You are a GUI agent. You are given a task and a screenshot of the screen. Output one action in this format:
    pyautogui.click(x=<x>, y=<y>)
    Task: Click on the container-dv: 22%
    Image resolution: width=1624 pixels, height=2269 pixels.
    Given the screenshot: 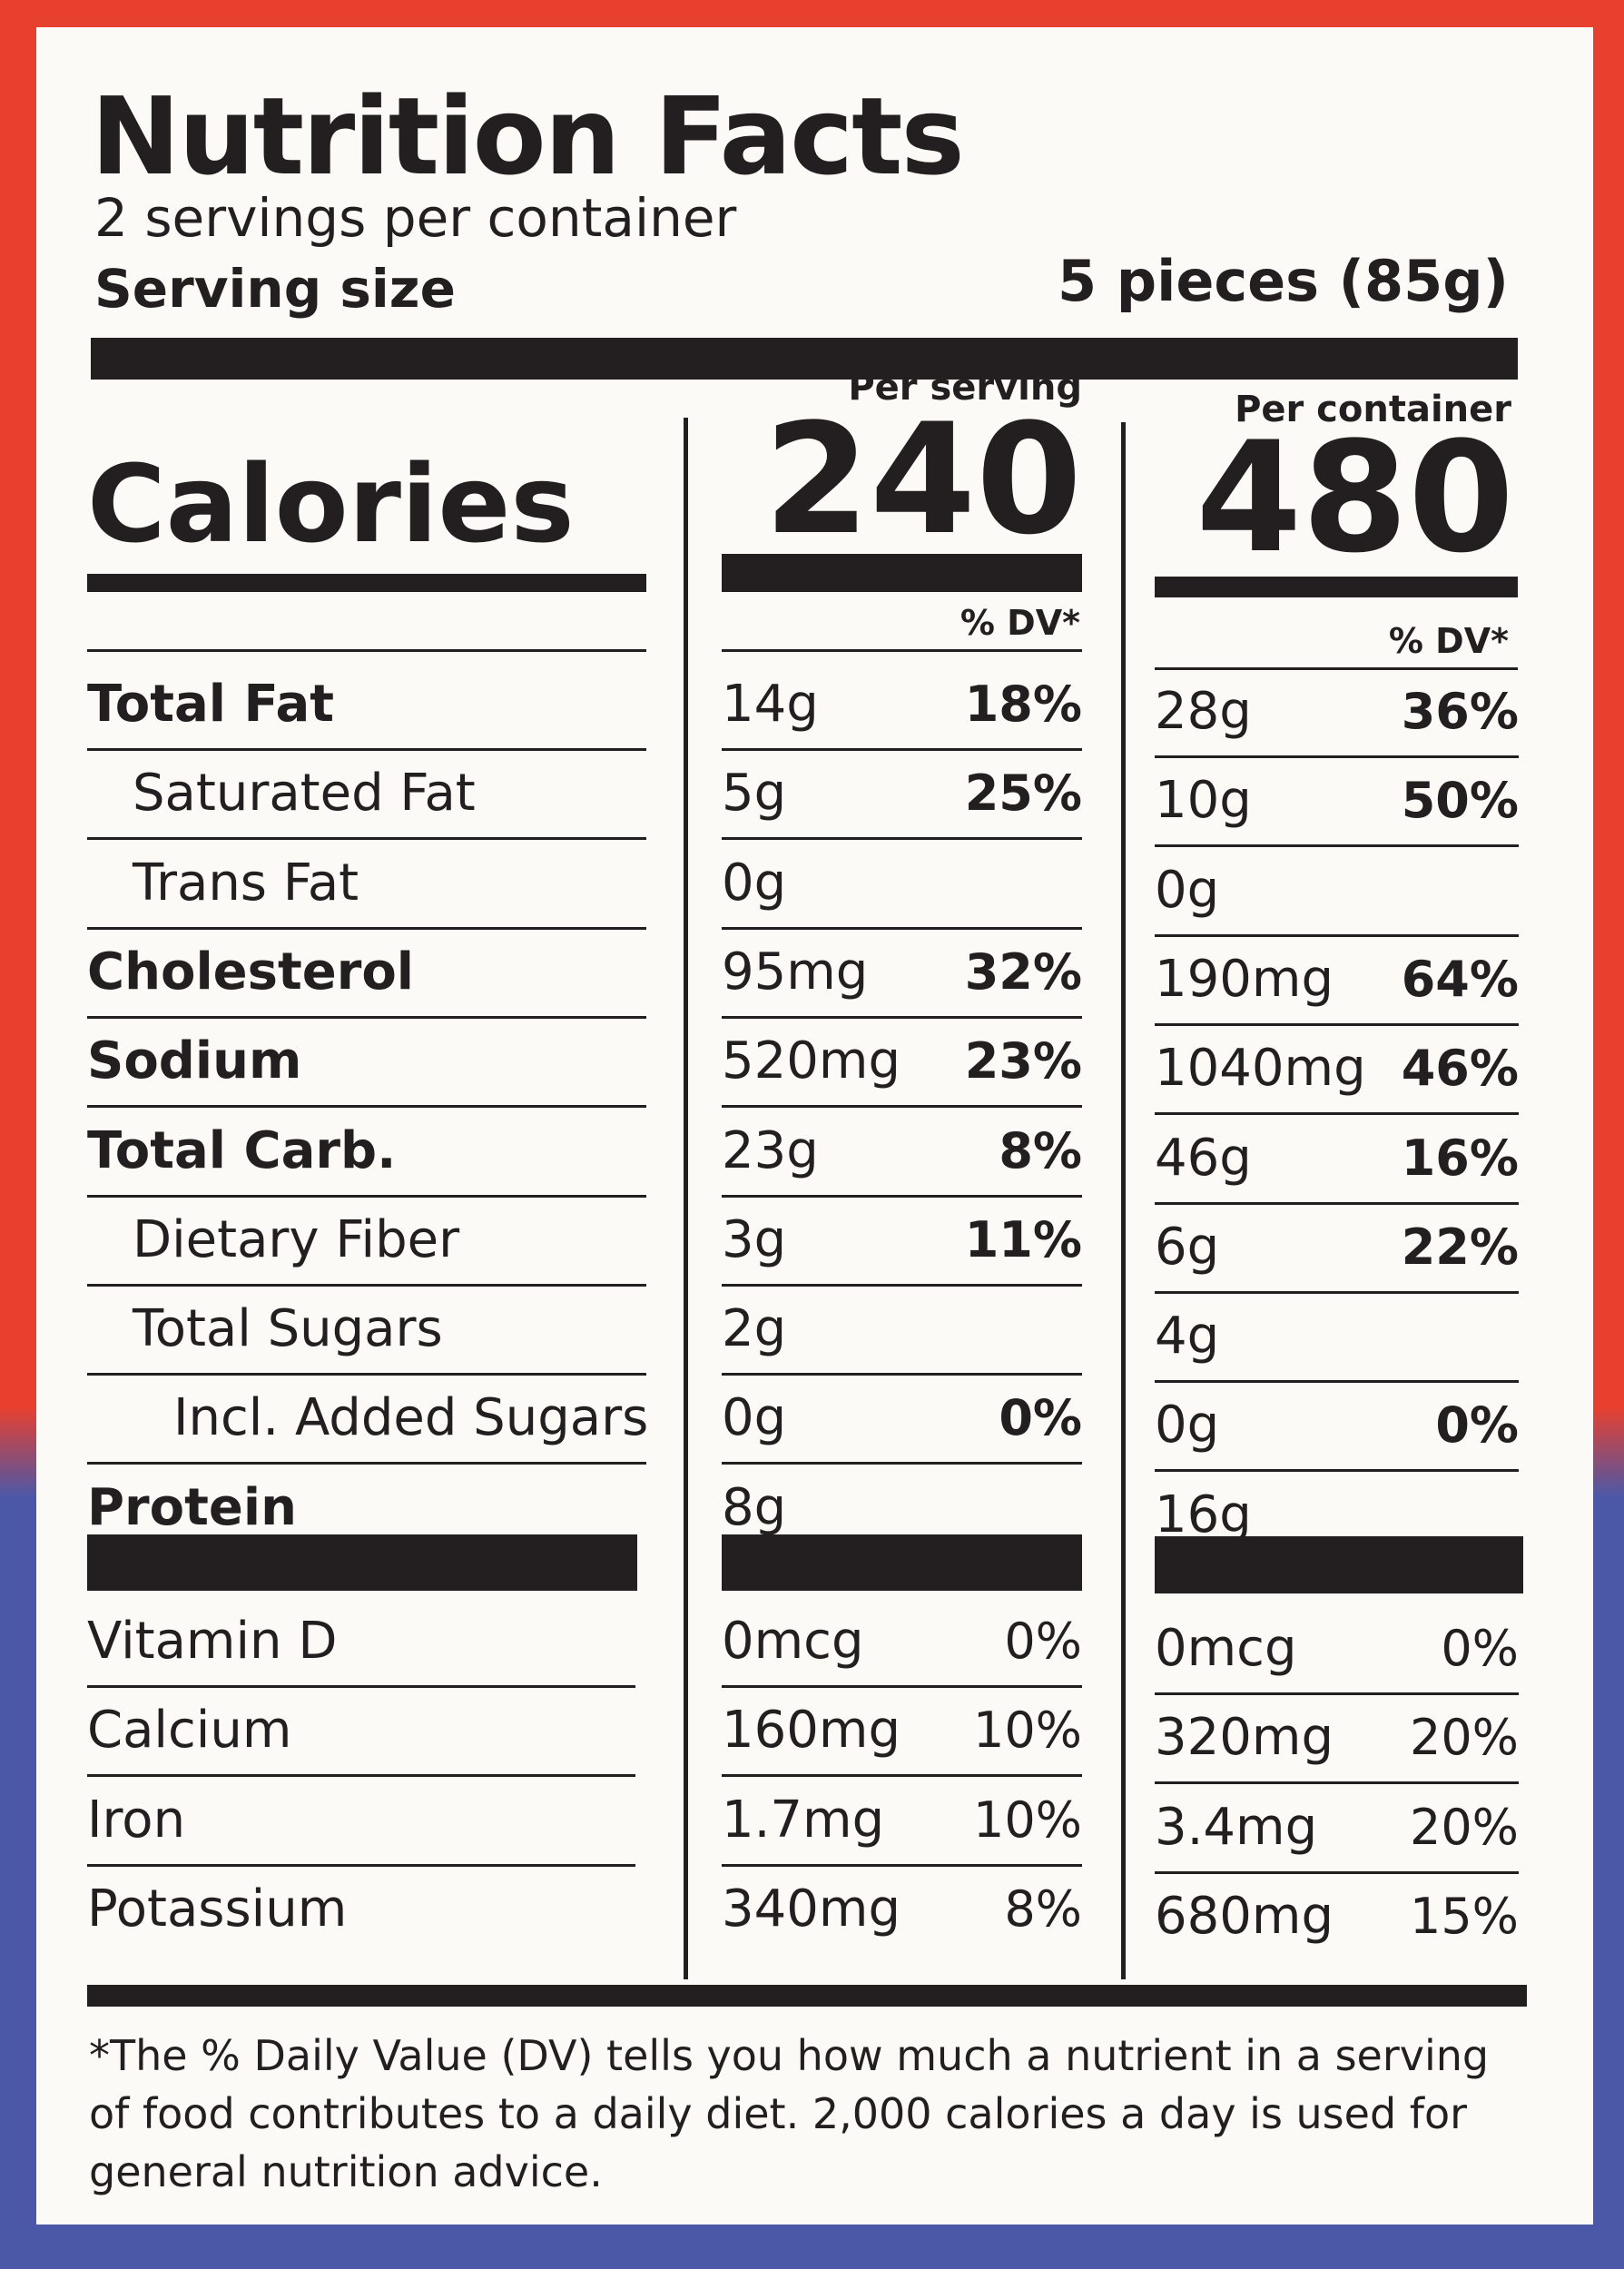 What is the action you would take?
    pyautogui.click(x=1460, y=1247)
    